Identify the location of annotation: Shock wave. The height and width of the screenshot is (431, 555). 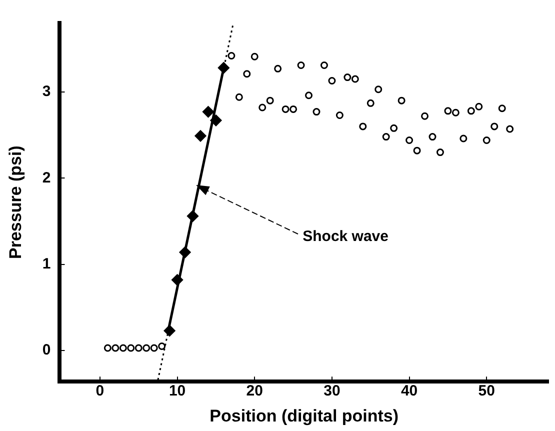
(345, 237).